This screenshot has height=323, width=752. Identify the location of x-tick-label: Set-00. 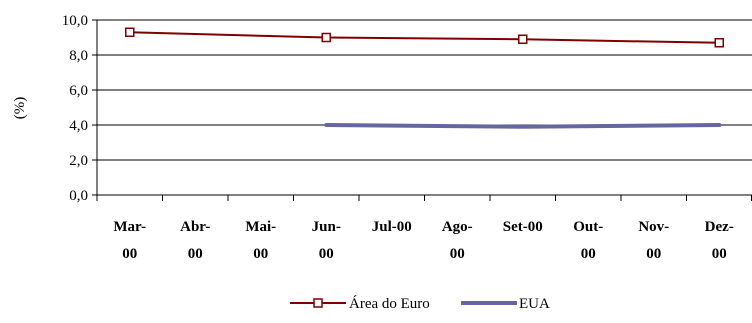
(523, 227).